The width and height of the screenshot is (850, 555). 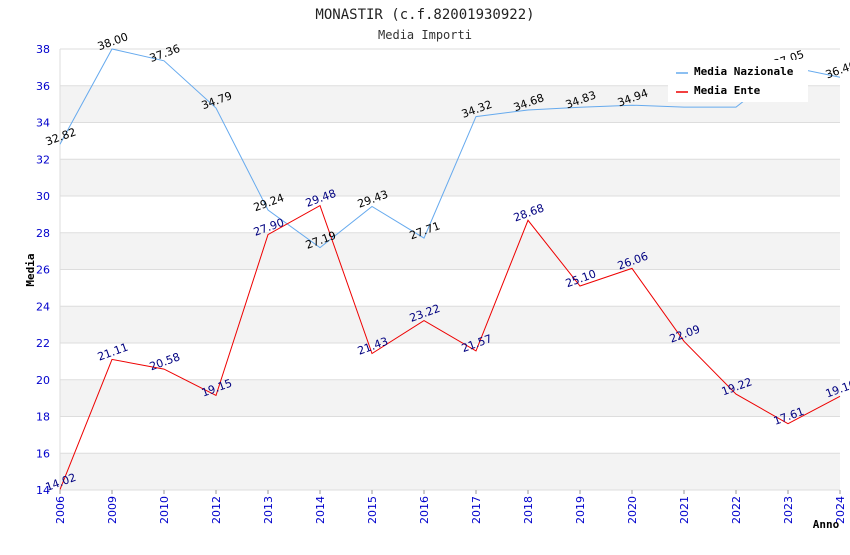 I want to click on y-tick-label: 32, so click(x=43, y=159).